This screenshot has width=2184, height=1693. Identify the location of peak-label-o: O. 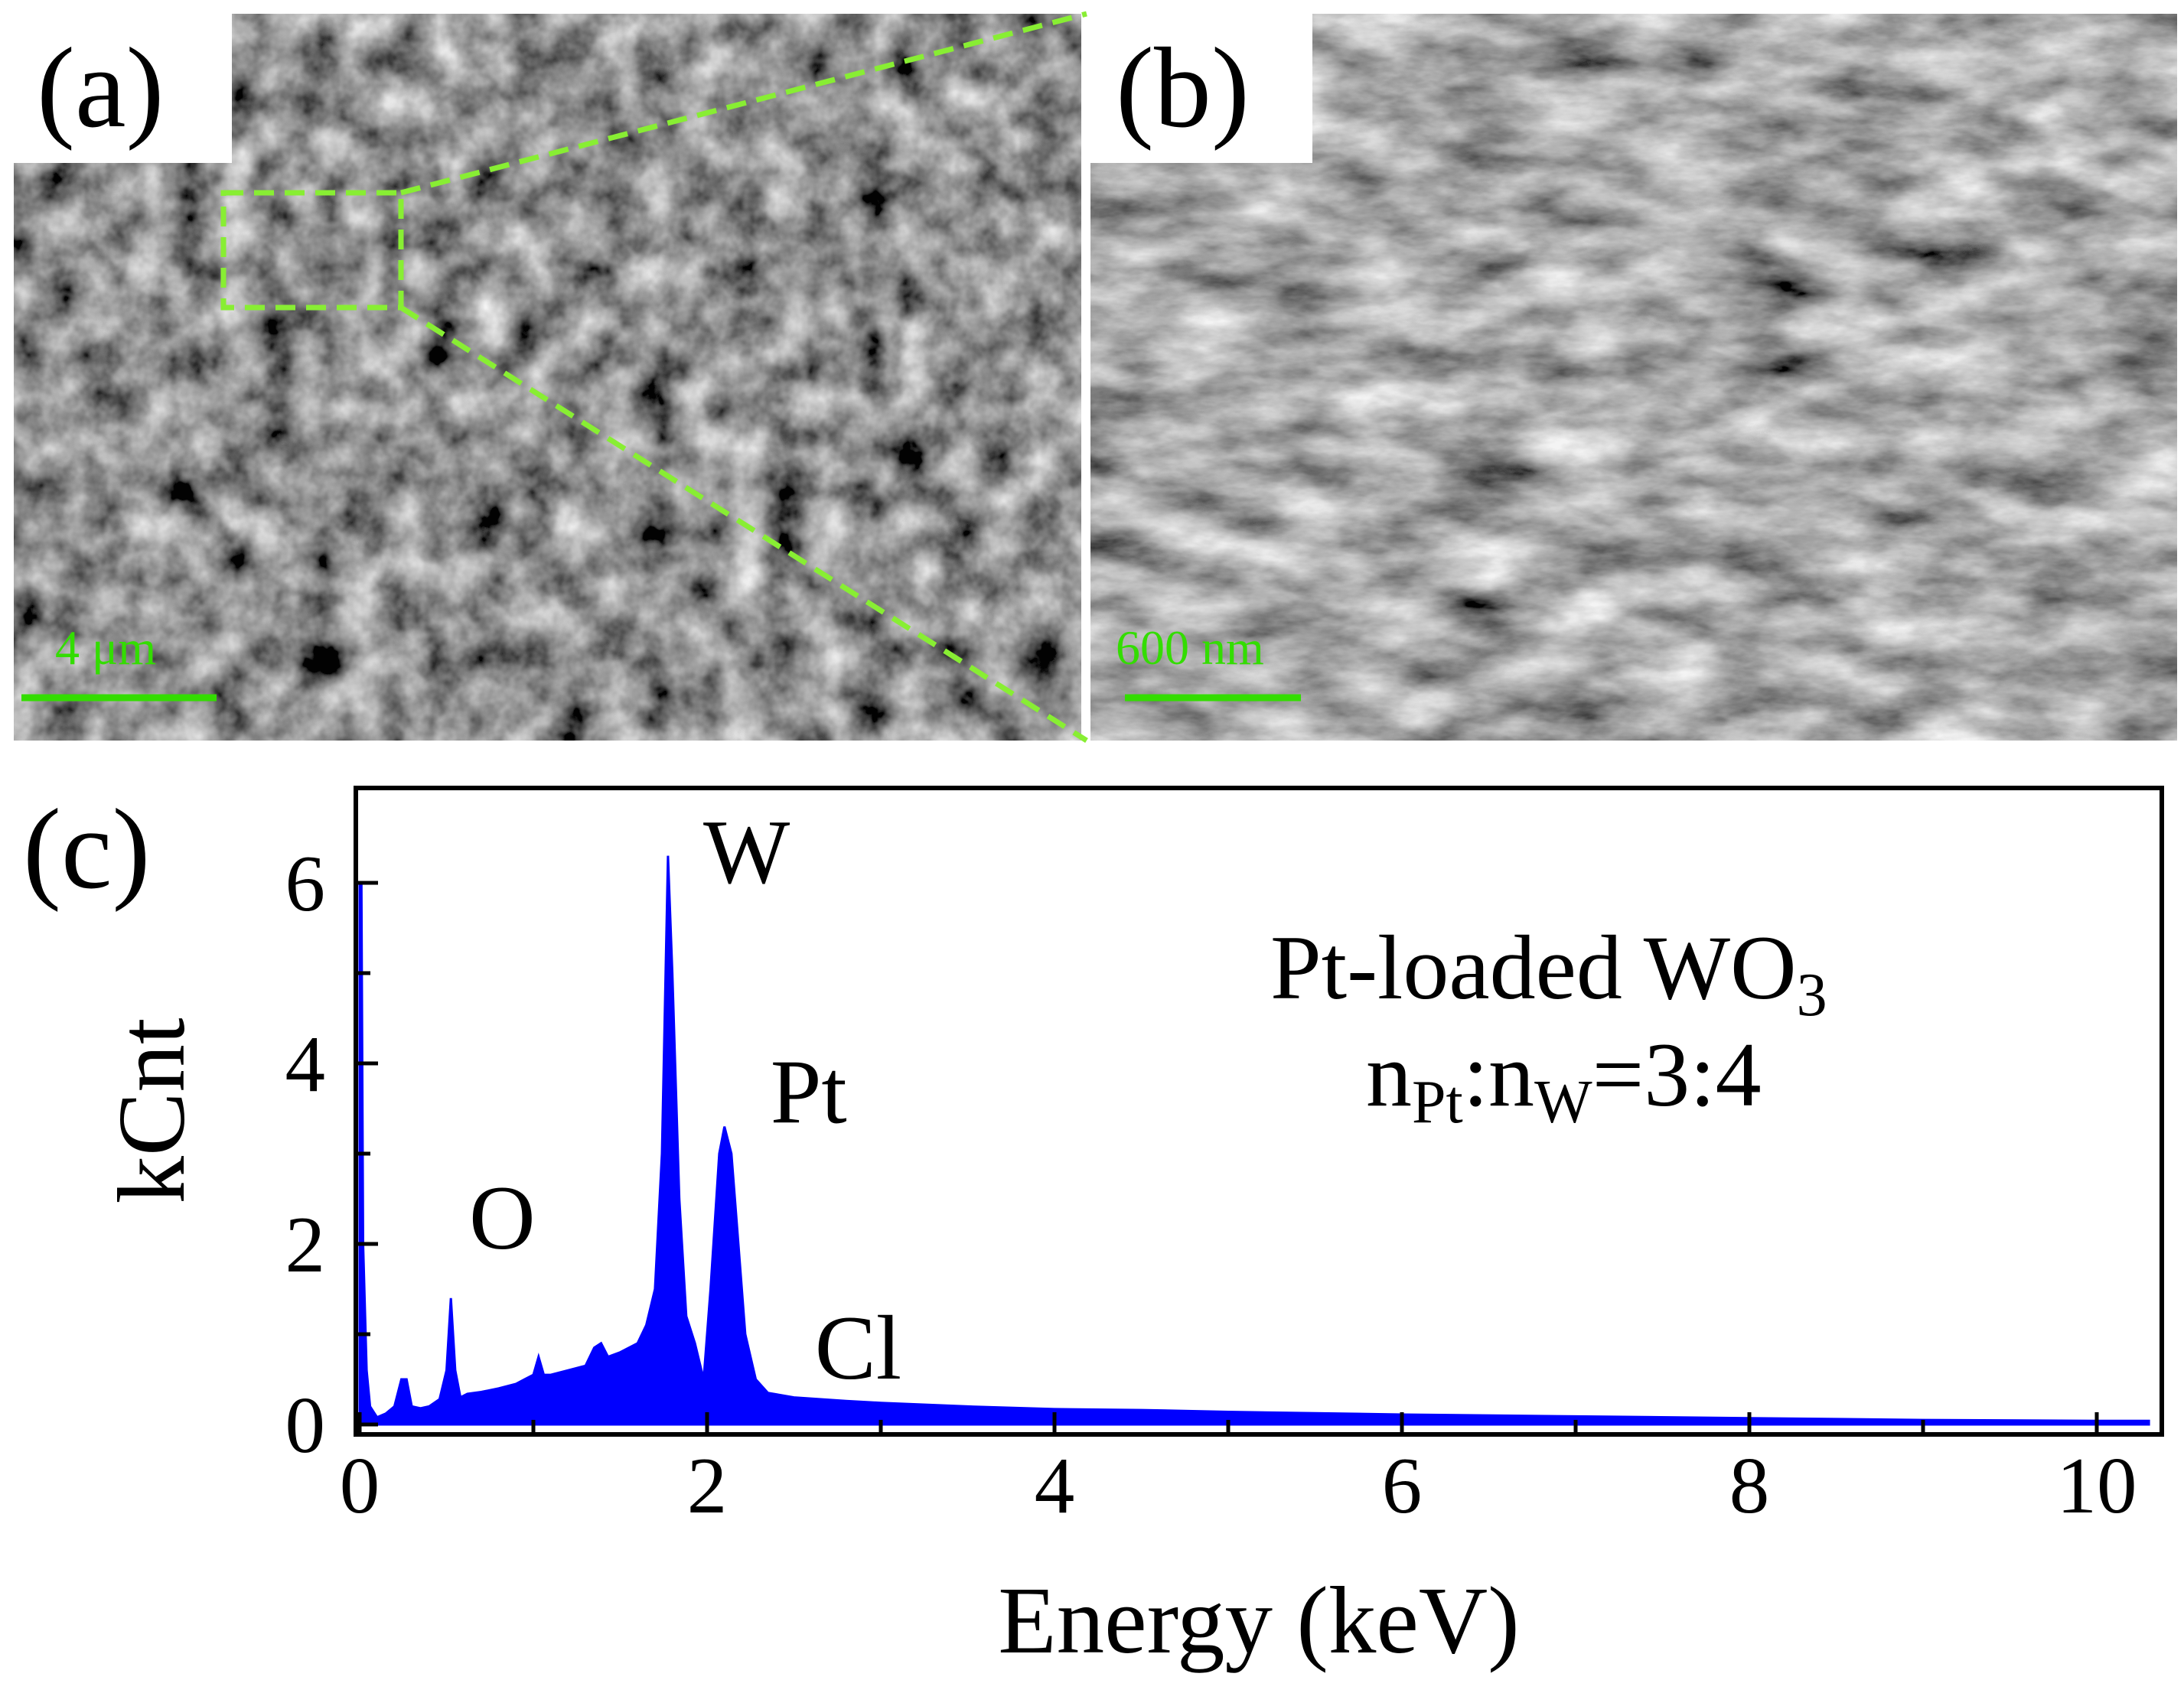
(502, 1217).